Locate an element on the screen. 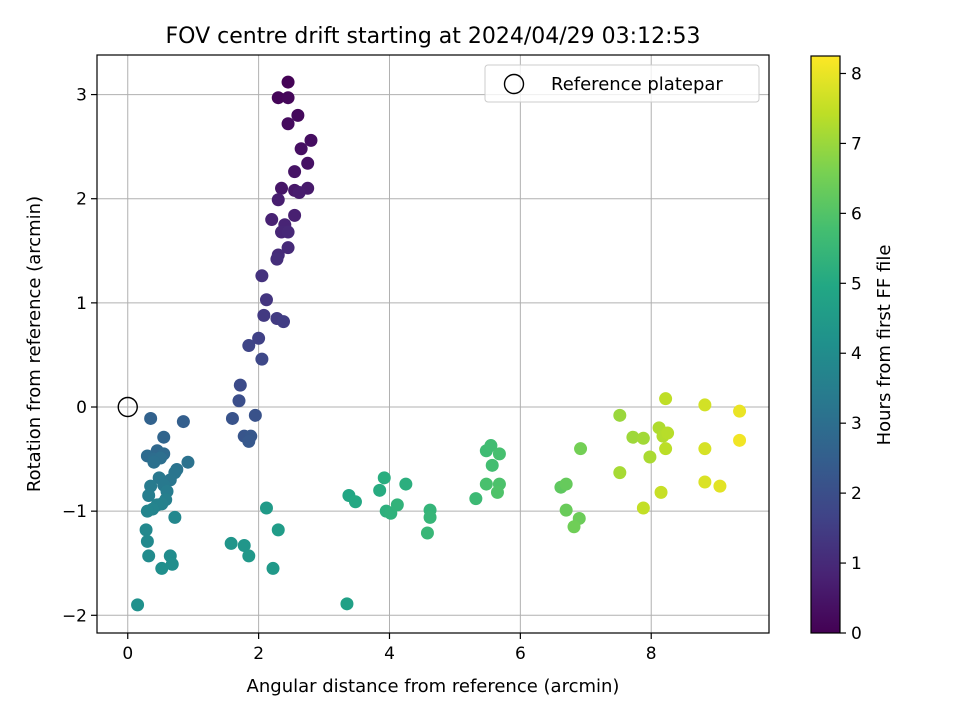 The image size is (960, 720). y-axis-ticks: −2 −1 0 1 2 3 is located at coordinates (79, 356).